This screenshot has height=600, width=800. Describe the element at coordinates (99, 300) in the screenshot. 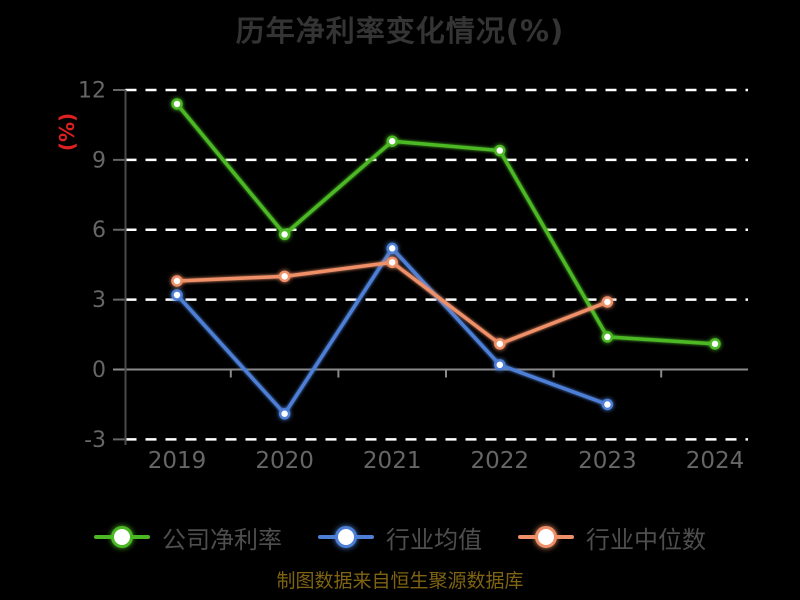

I see `y-tick-label: 3` at that location.